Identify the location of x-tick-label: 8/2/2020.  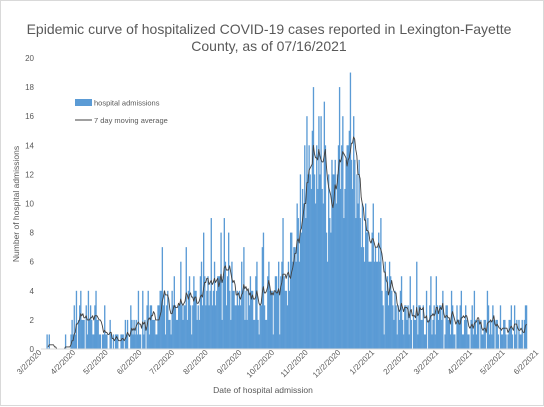
(195, 362).